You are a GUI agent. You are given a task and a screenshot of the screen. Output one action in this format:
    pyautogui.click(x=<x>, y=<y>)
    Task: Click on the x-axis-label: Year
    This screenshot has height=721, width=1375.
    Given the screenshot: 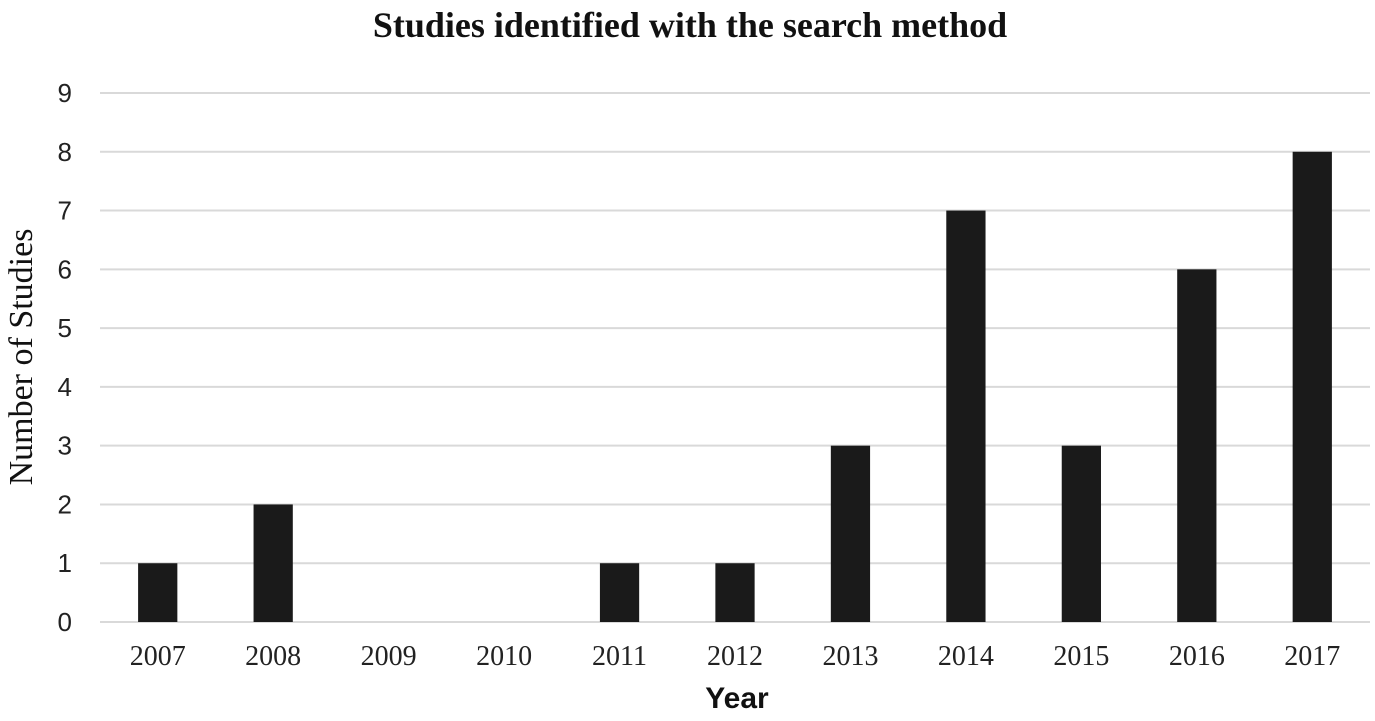 What is the action you would take?
    pyautogui.click(x=737, y=698)
    